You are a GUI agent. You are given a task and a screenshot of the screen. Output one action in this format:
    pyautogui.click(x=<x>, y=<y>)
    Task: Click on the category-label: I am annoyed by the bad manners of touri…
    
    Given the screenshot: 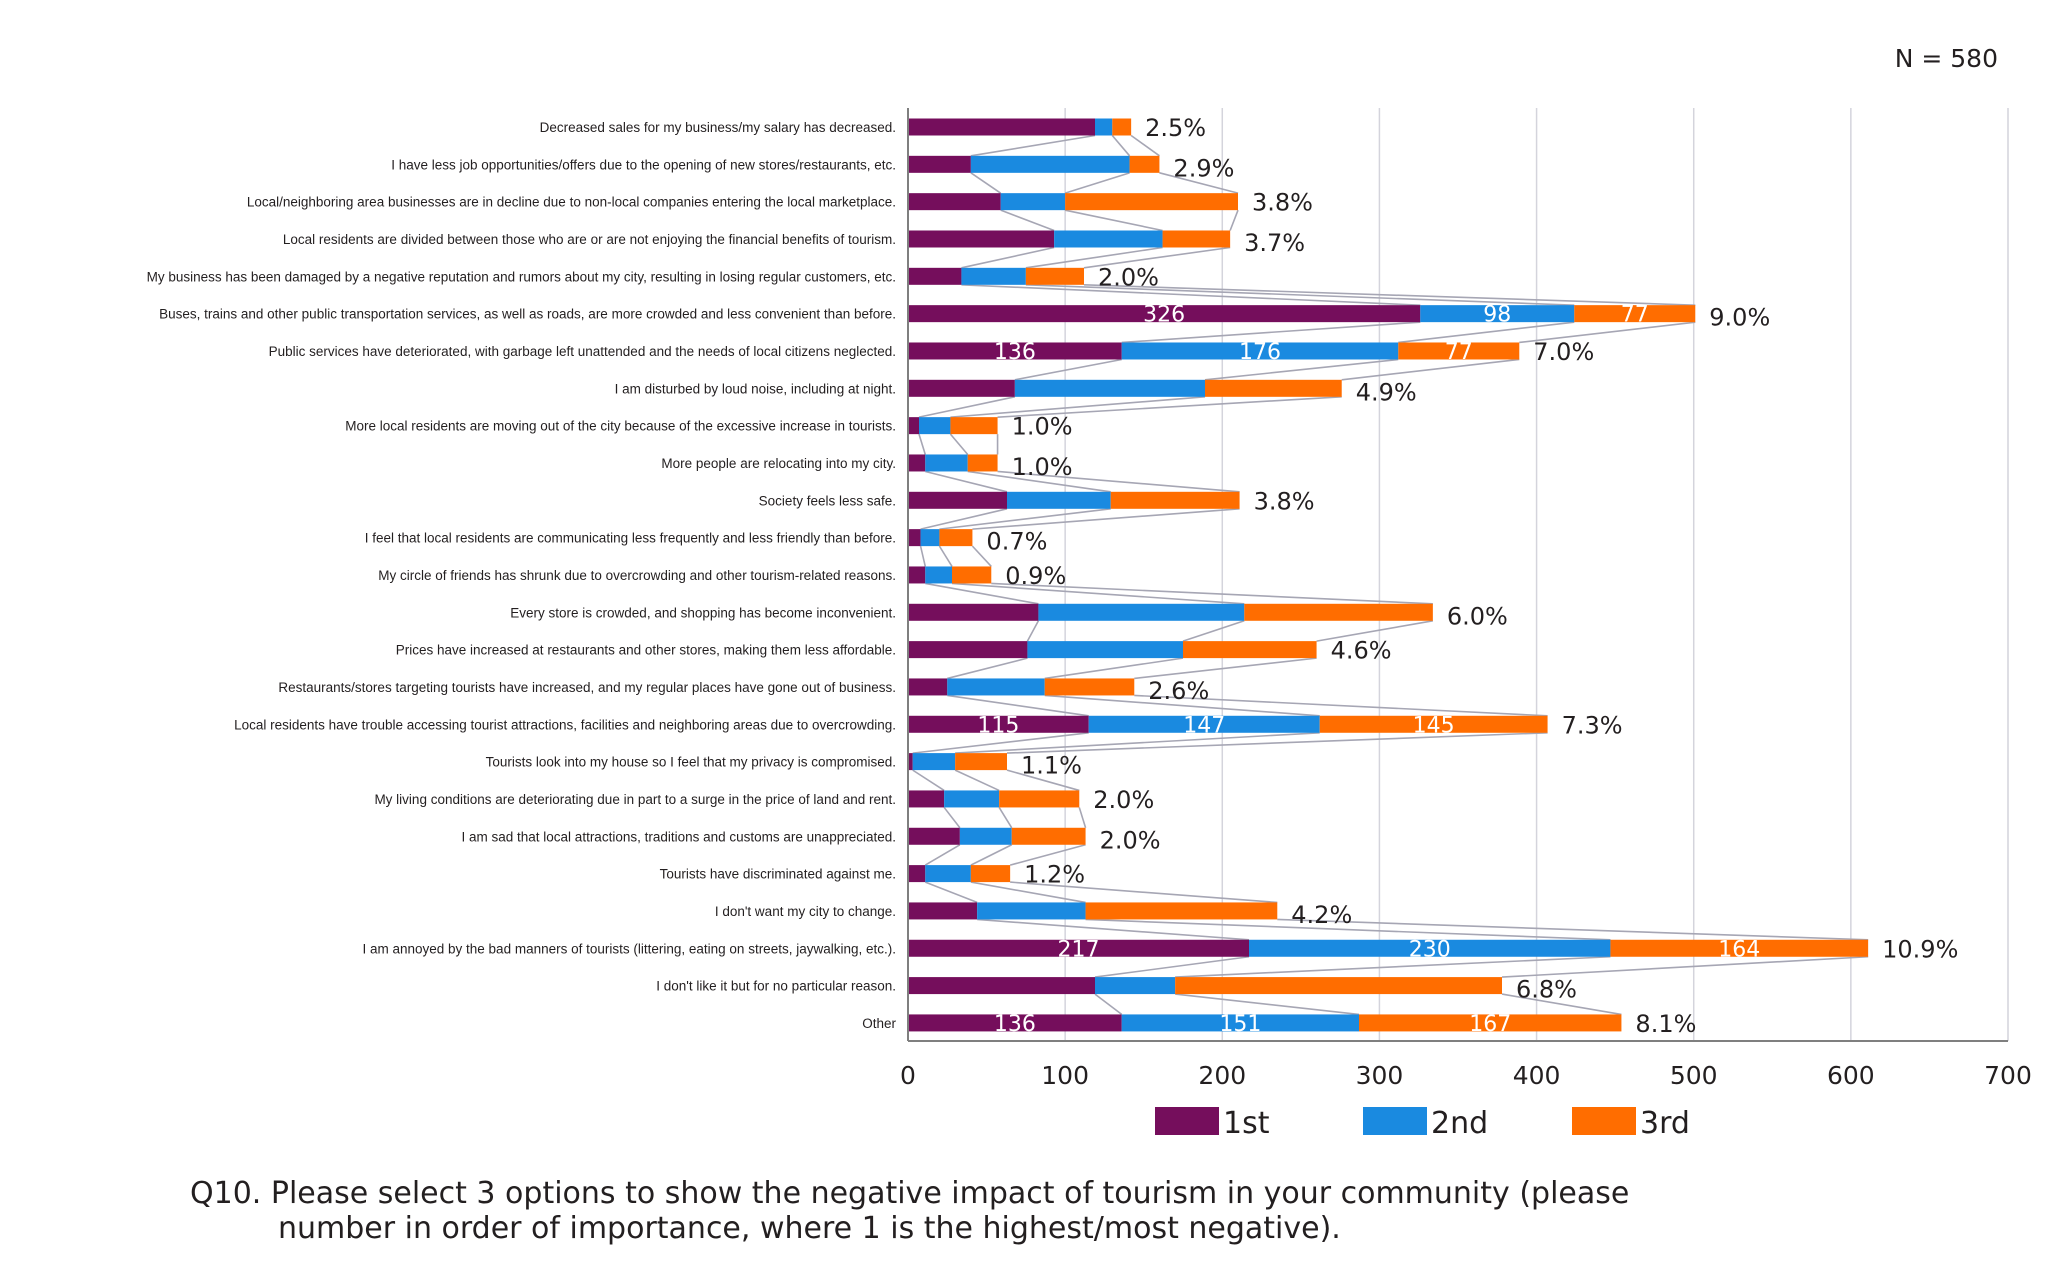 What is the action you would take?
    pyautogui.click(x=629, y=948)
    